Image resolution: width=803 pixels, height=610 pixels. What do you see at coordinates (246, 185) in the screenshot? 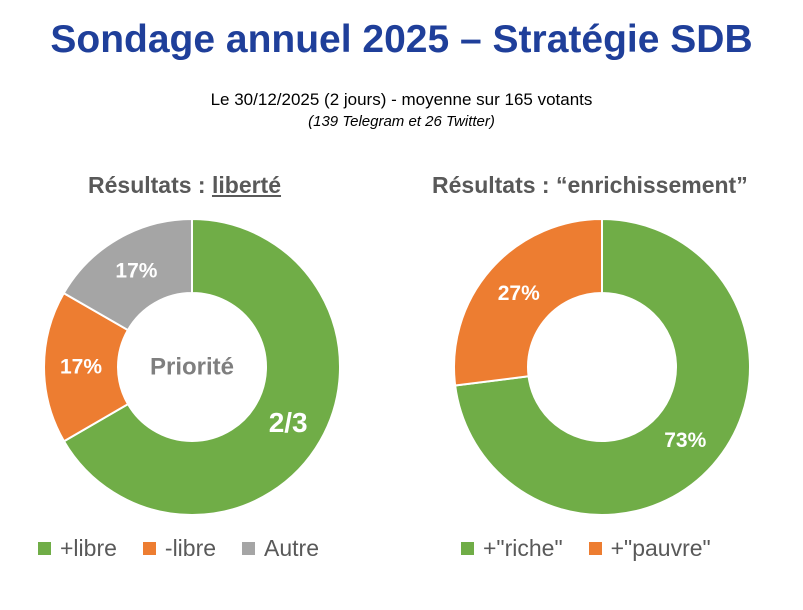
I see `chart-title-underlined-word: liberté` at bounding box center [246, 185].